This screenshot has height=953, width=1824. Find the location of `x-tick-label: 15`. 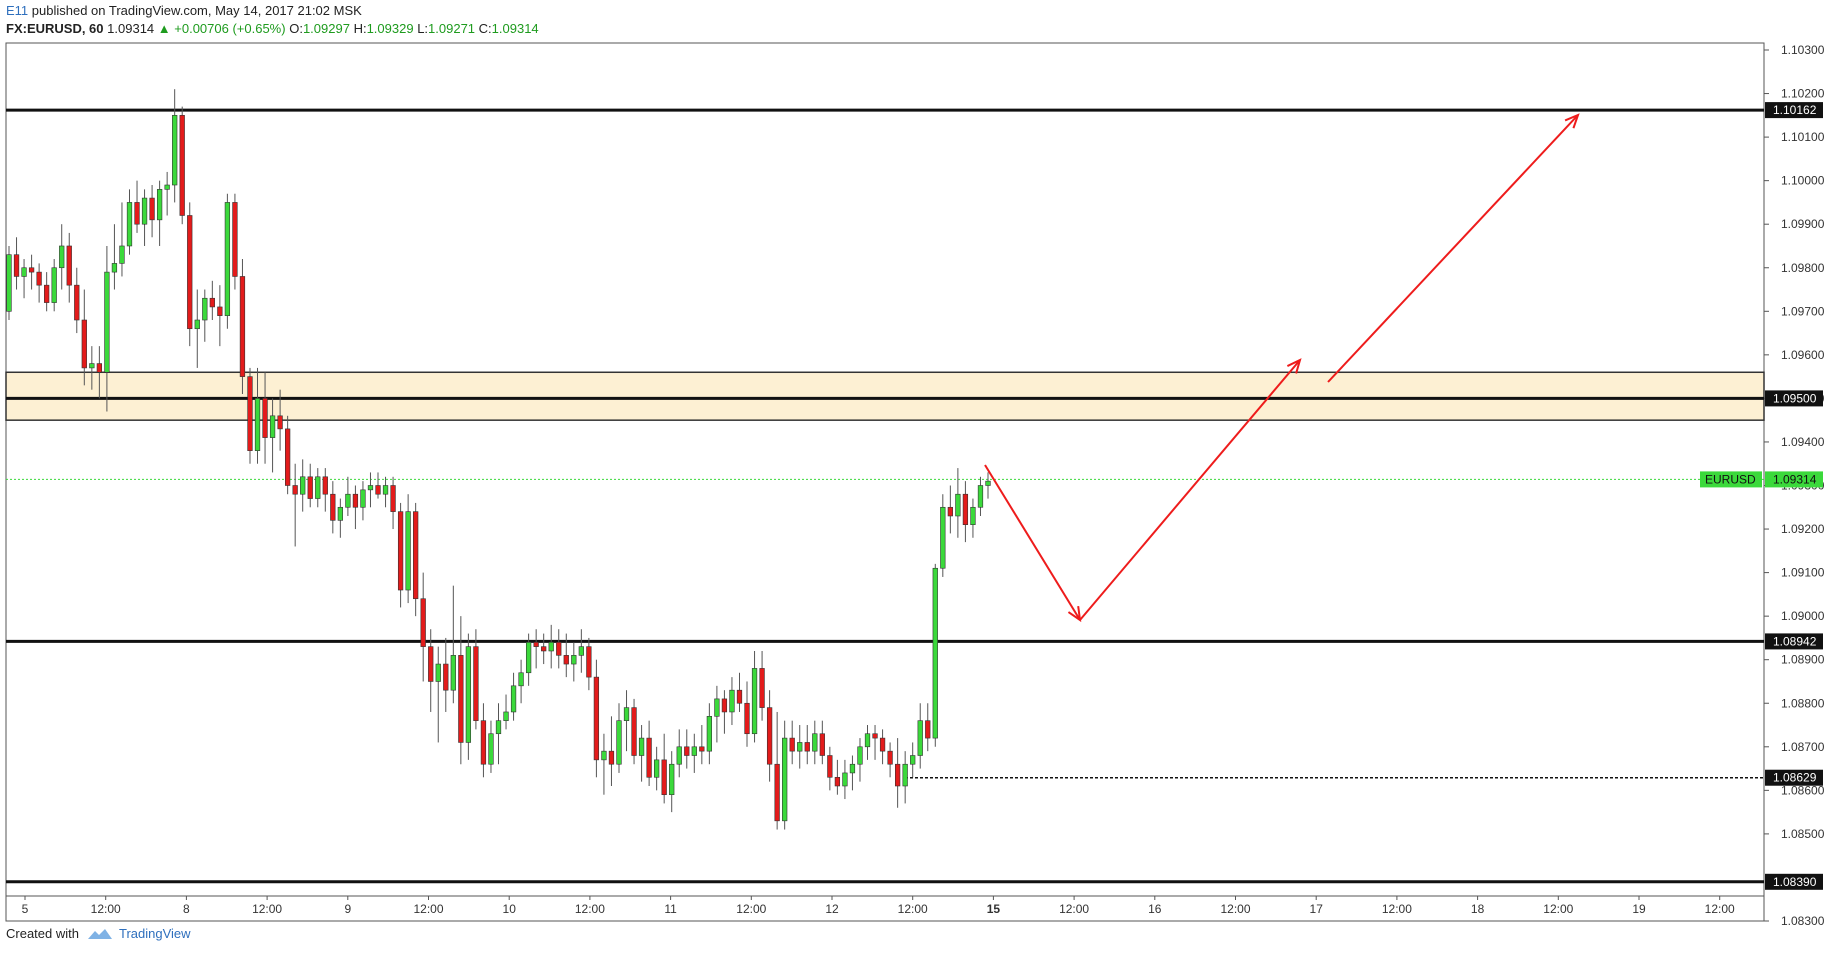

x-tick-label: 15 is located at coordinates (994, 909).